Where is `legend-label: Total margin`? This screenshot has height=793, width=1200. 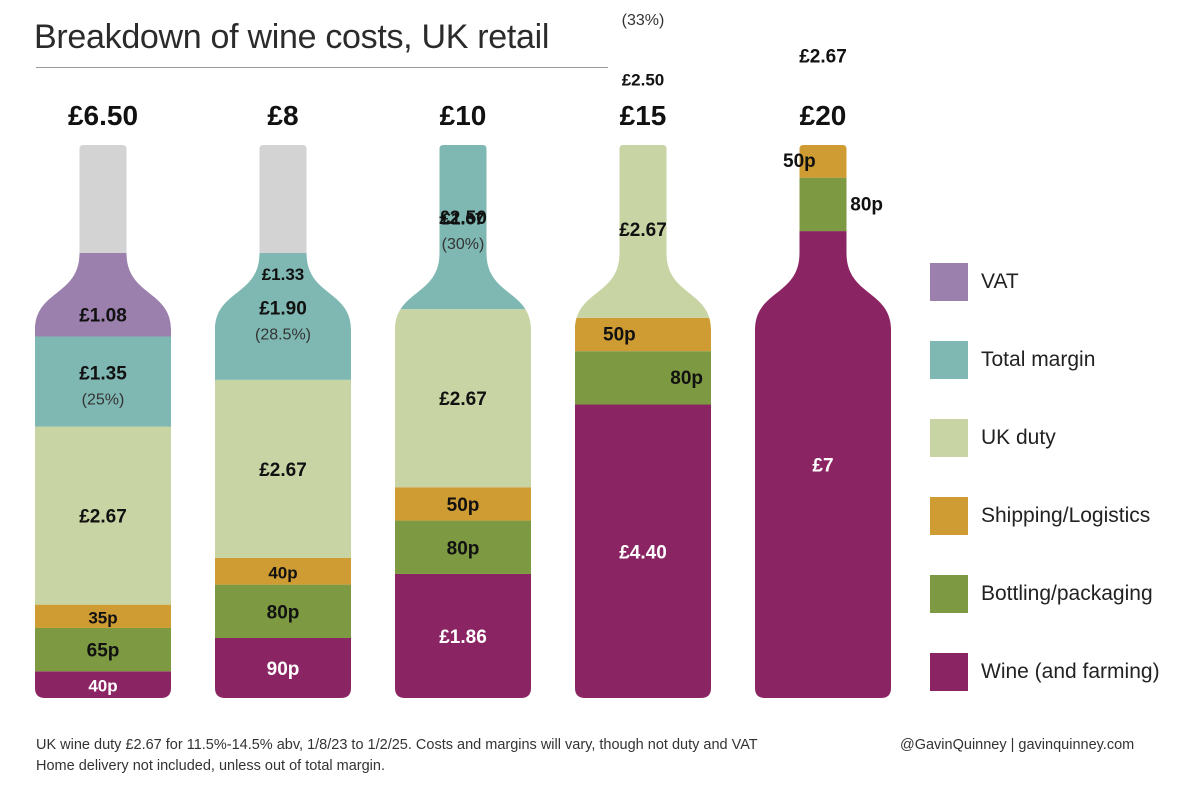
legend-label: Total margin is located at coordinates (1038, 359).